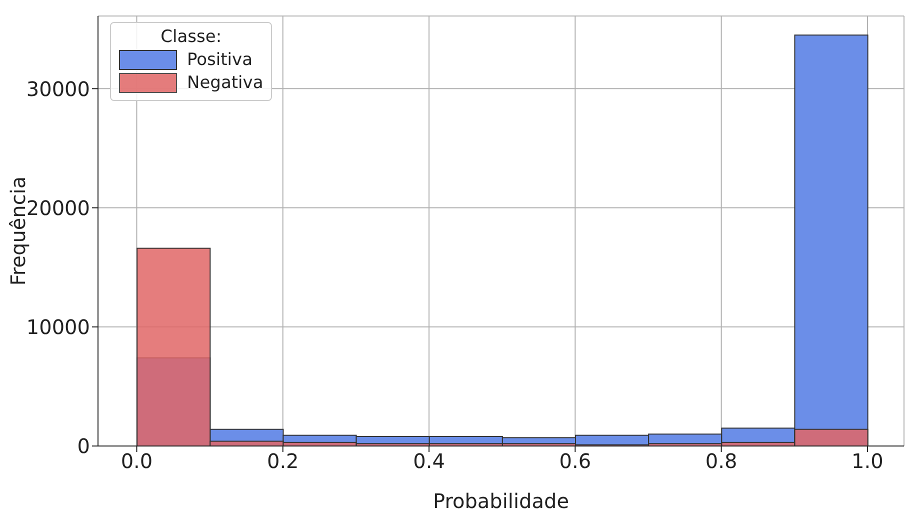 The image size is (924, 524). I want to click on x-tick-label: 0.6, so click(575, 461).